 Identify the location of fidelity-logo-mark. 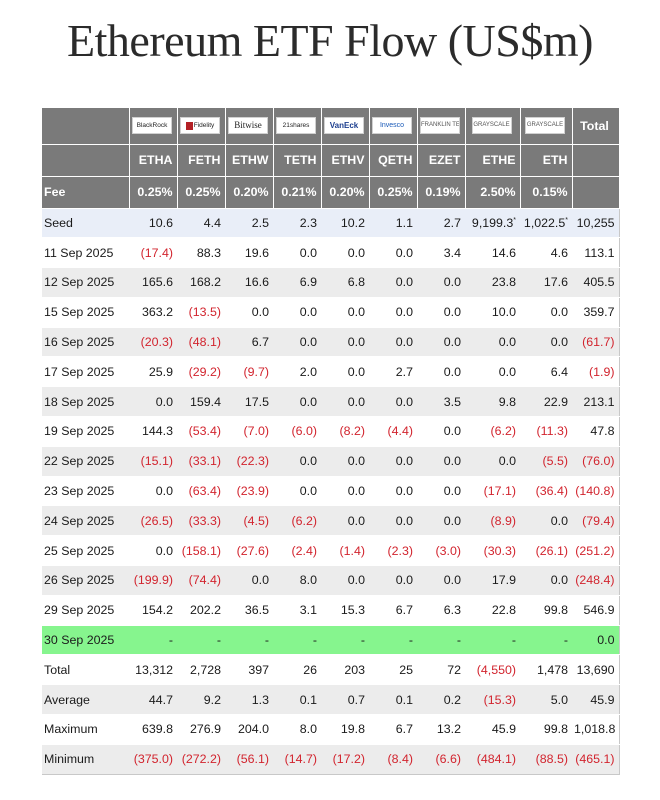
(189, 125).